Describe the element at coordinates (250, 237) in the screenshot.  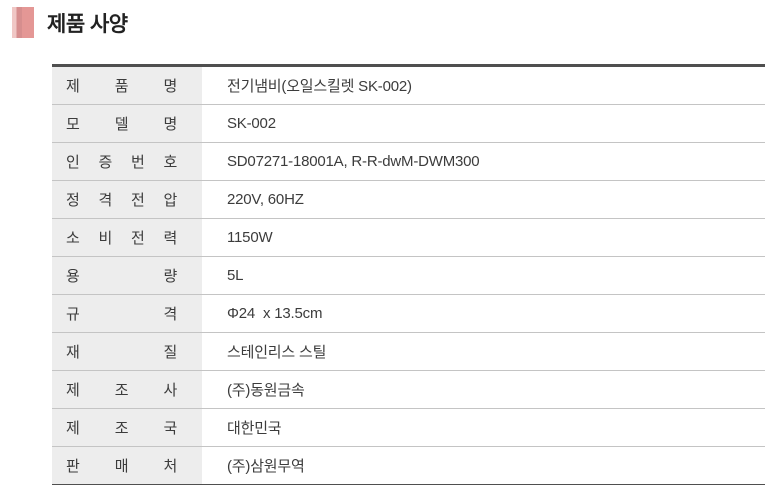
I see `spec-value: 1150W` at that location.